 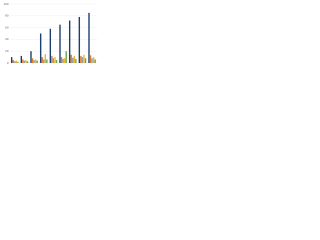 I want to click on y-tick-label: 100, so click(x=5, y=4).